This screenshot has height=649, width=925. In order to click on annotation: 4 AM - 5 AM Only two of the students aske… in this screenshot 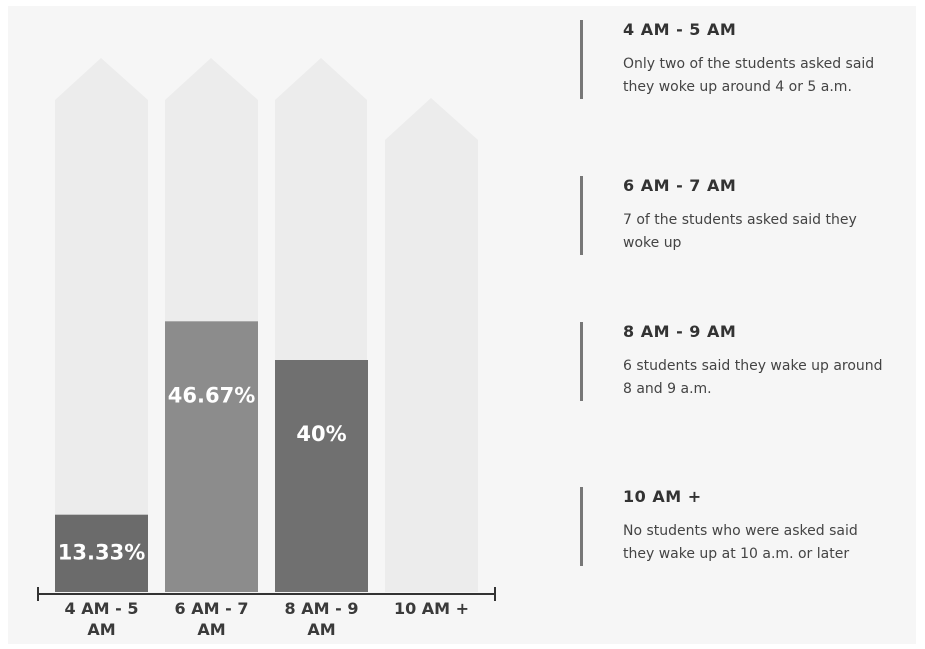, I will do `click(751, 59)`.